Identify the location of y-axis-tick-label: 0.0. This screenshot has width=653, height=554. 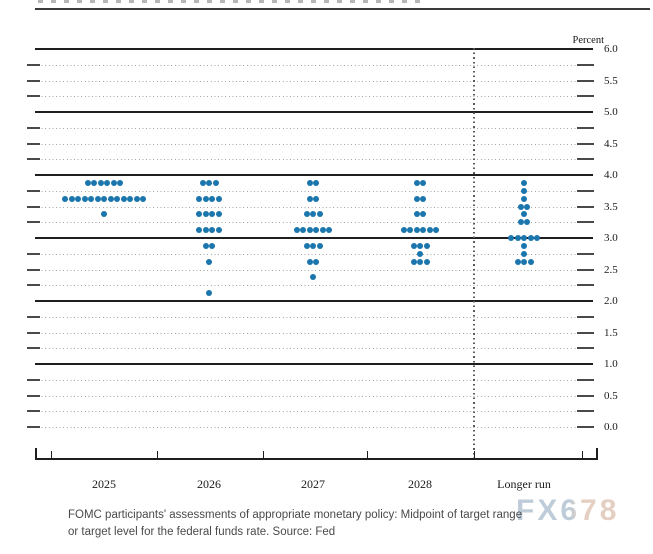
(611, 427).